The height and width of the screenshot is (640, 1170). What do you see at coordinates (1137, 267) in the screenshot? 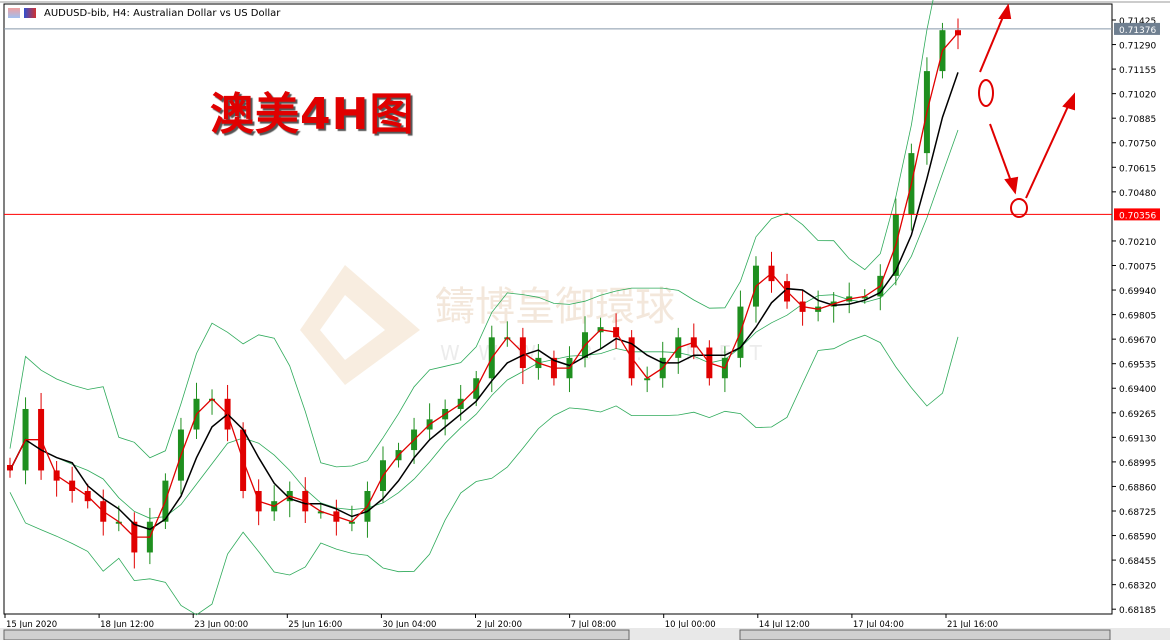
I see `y-tick-label: 0.70075` at bounding box center [1137, 267].